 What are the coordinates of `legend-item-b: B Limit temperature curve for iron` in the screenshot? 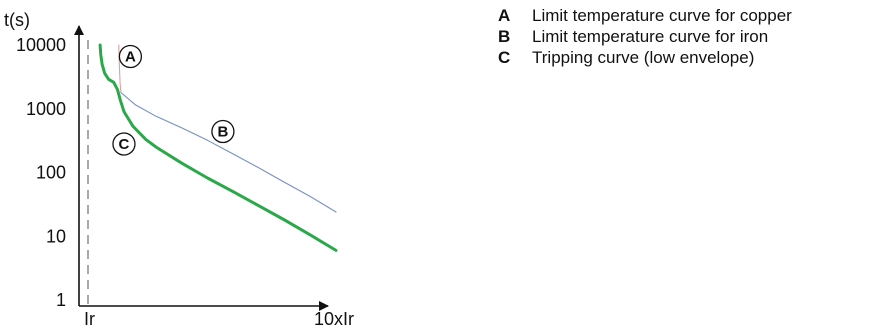 It's located at (645, 36).